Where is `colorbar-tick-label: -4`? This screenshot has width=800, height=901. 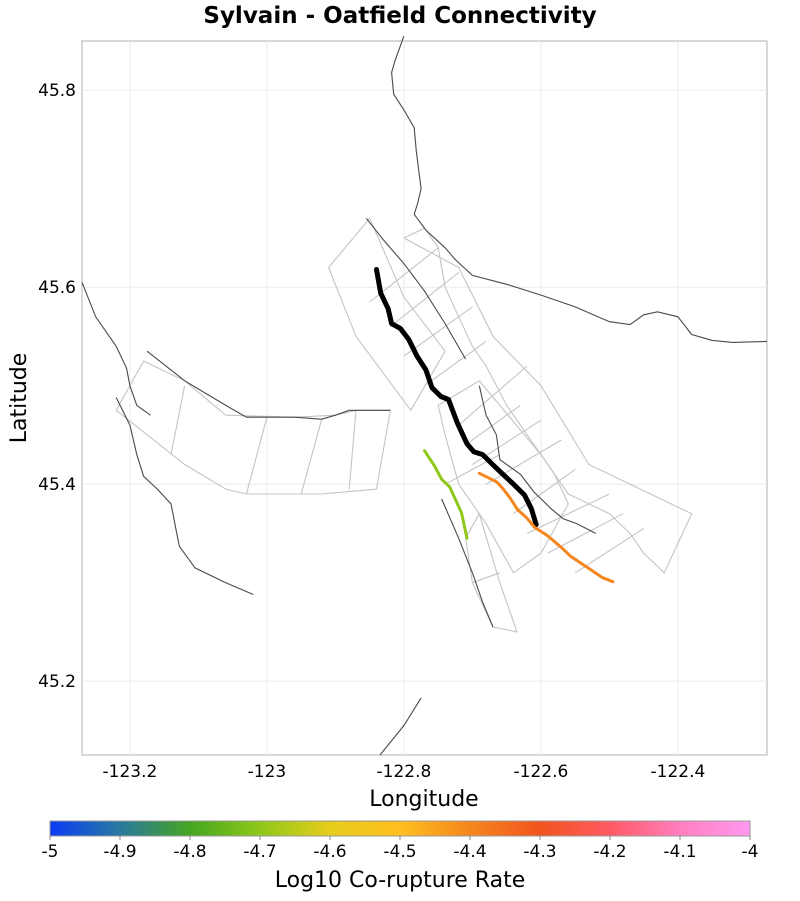 colorbar-tick-label: -4 is located at coordinates (750, 852).